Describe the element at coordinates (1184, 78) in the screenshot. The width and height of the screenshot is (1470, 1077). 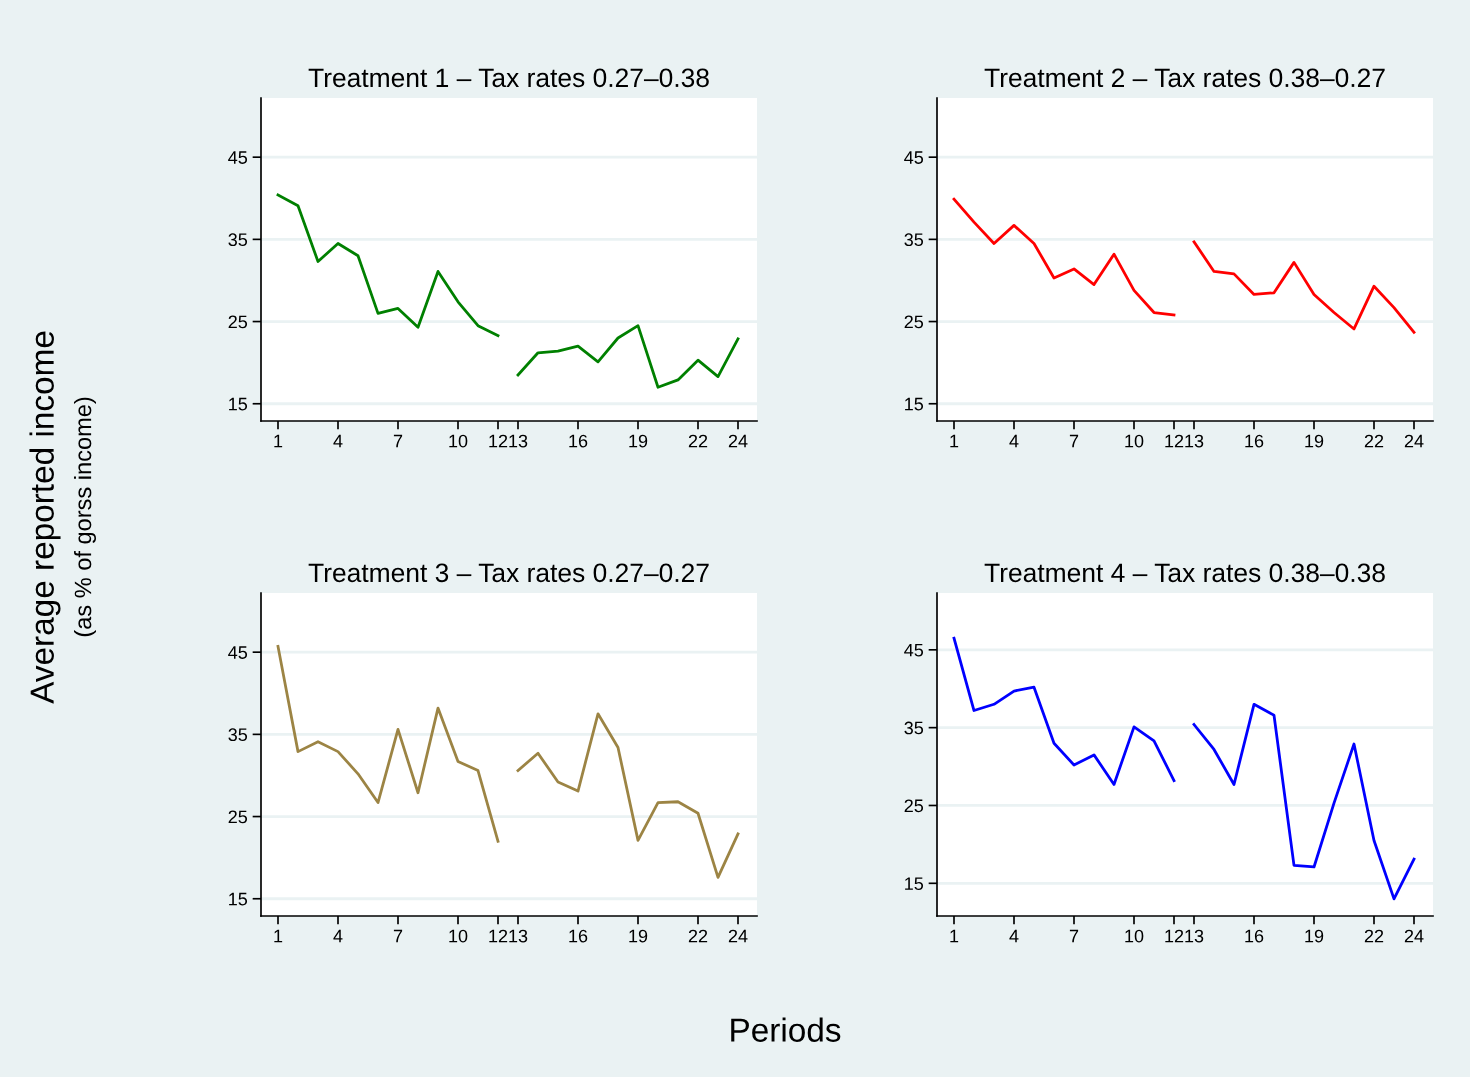
I see `chart-title: Treatment 2 – Tax rates 0.38–0.27` at that location.